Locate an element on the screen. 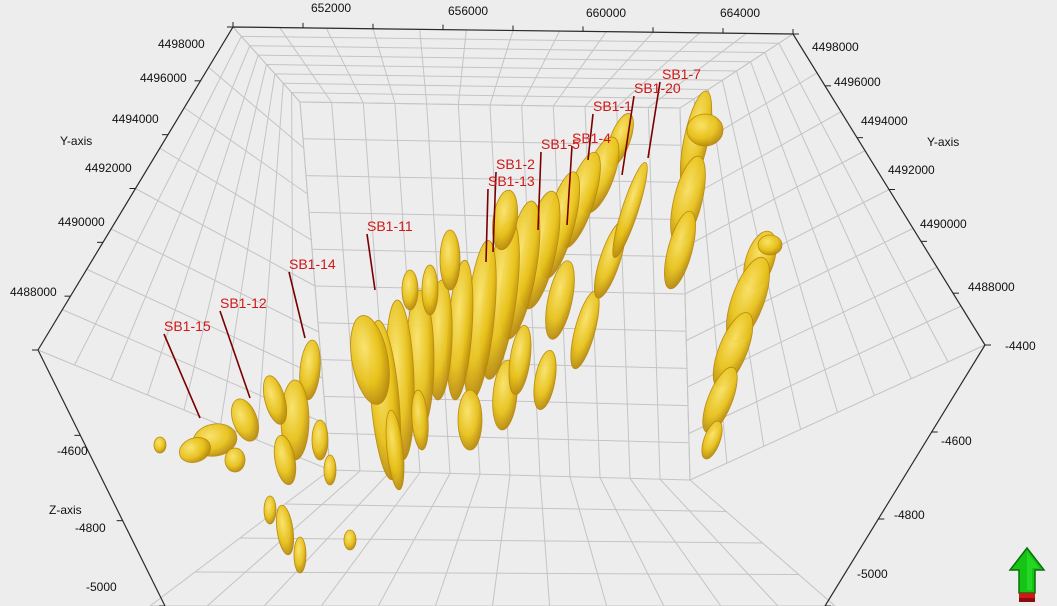 The width and height of the screenshot is (1057, 606). z-tick-label: -4400 is located at coordinates (1020, 346).